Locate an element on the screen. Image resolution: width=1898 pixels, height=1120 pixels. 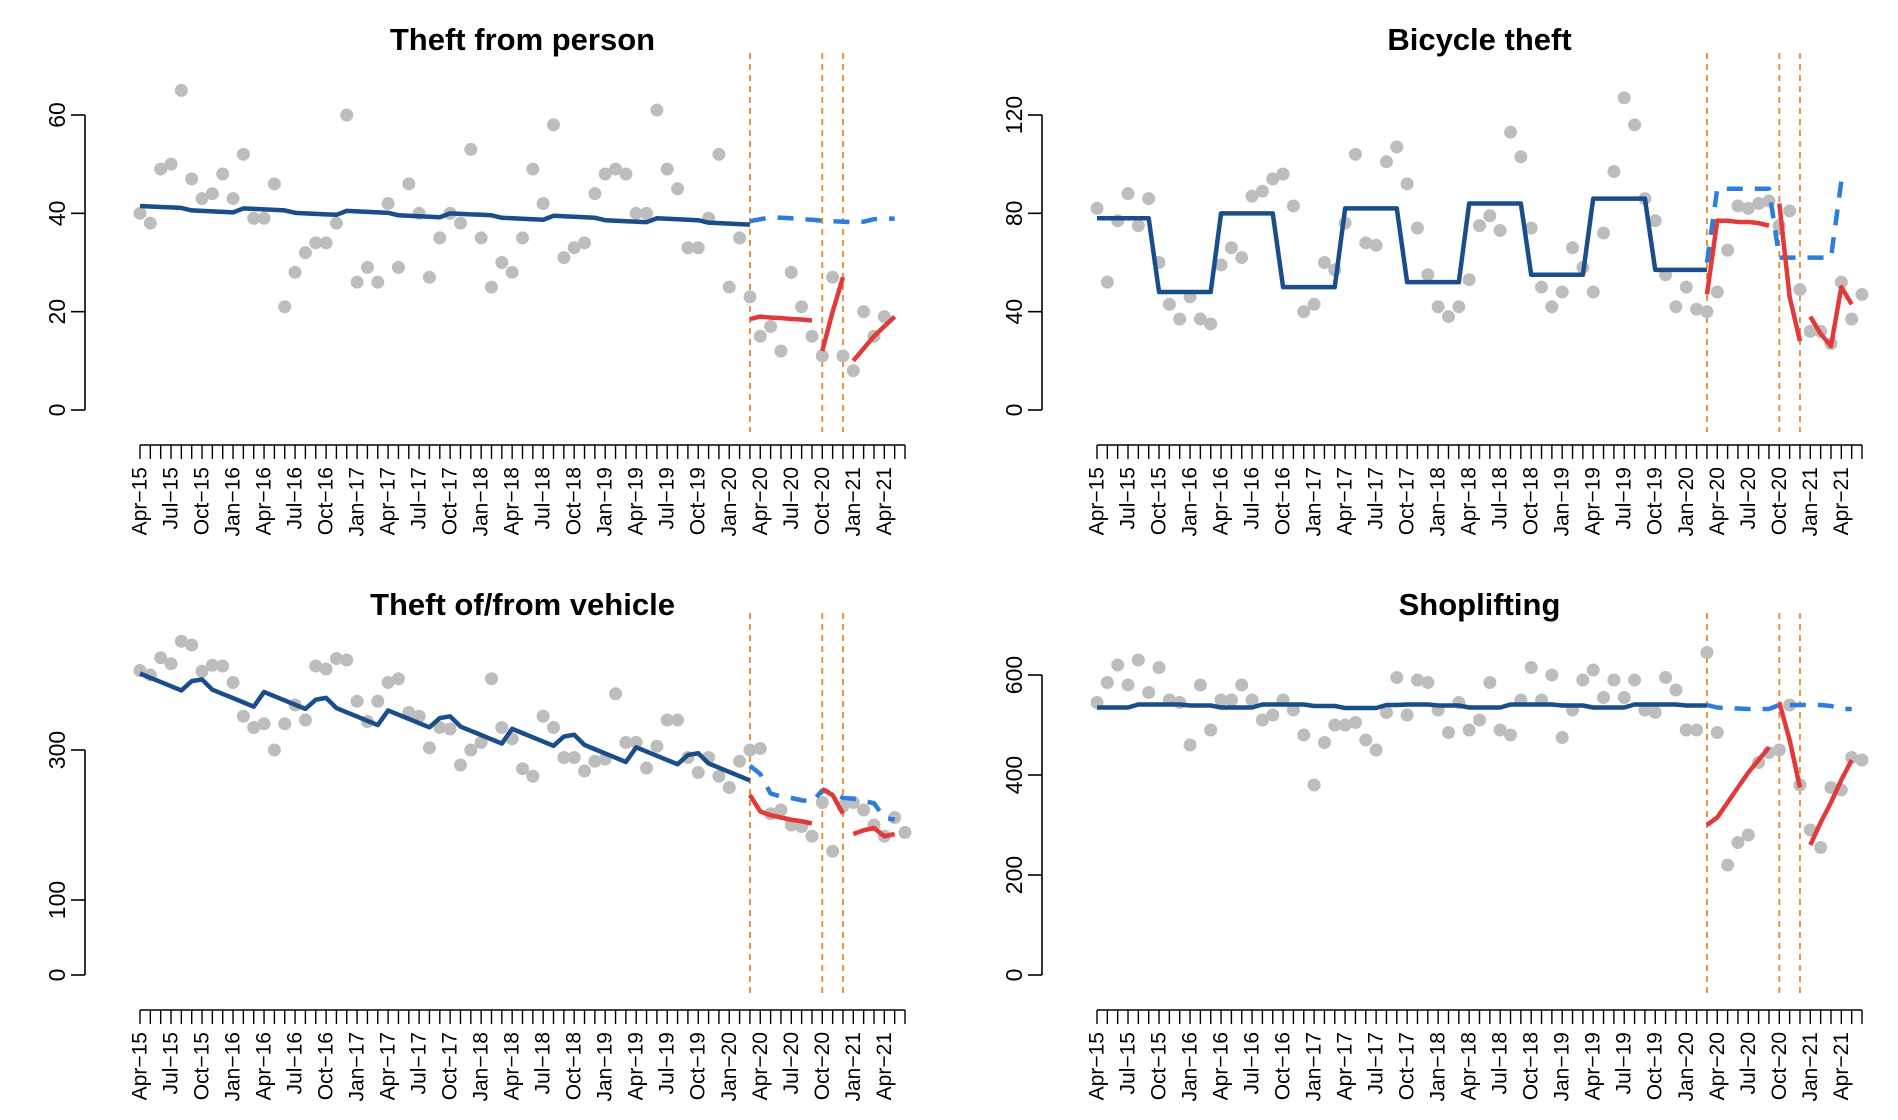
x-tick-label: Oct−19 is located at coordinates (698, 501).